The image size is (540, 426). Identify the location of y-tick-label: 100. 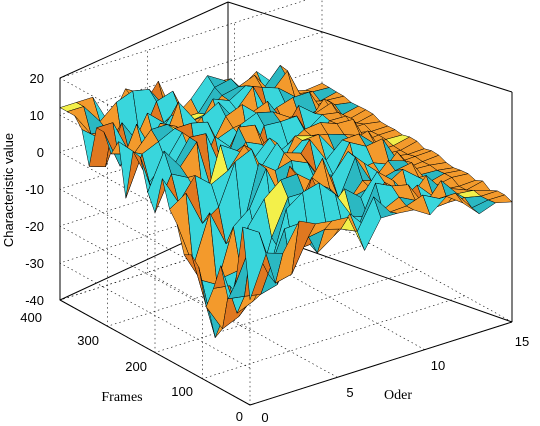
(182, 391).